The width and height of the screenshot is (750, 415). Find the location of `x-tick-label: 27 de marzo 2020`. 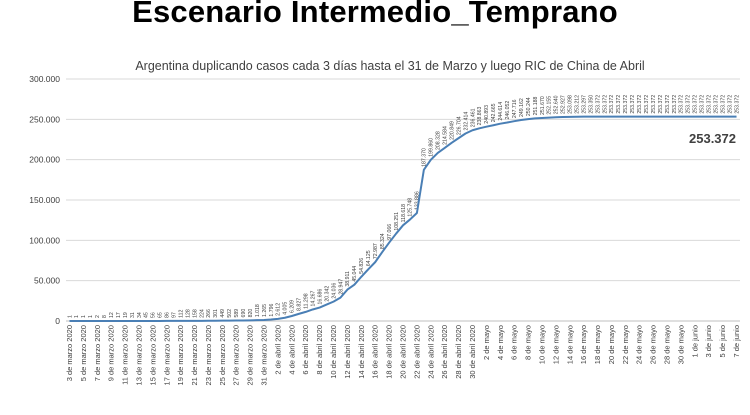

x-tick-label: 27 de marzo 2020 is located at coordinates (236, 355).